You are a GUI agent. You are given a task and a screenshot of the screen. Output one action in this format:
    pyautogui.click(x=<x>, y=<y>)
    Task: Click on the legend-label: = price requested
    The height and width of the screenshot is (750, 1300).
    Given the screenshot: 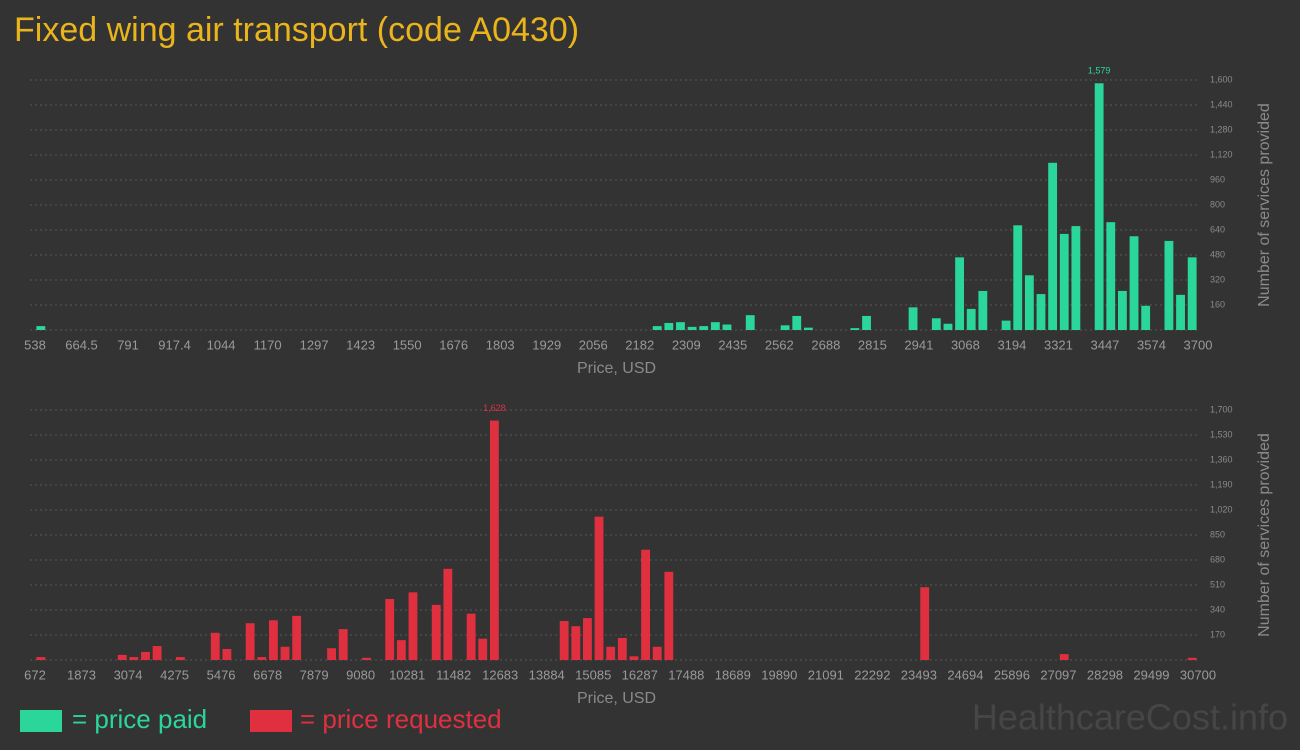 What is the action you would take?
    pyautogui.click(x=401, y=719)
    